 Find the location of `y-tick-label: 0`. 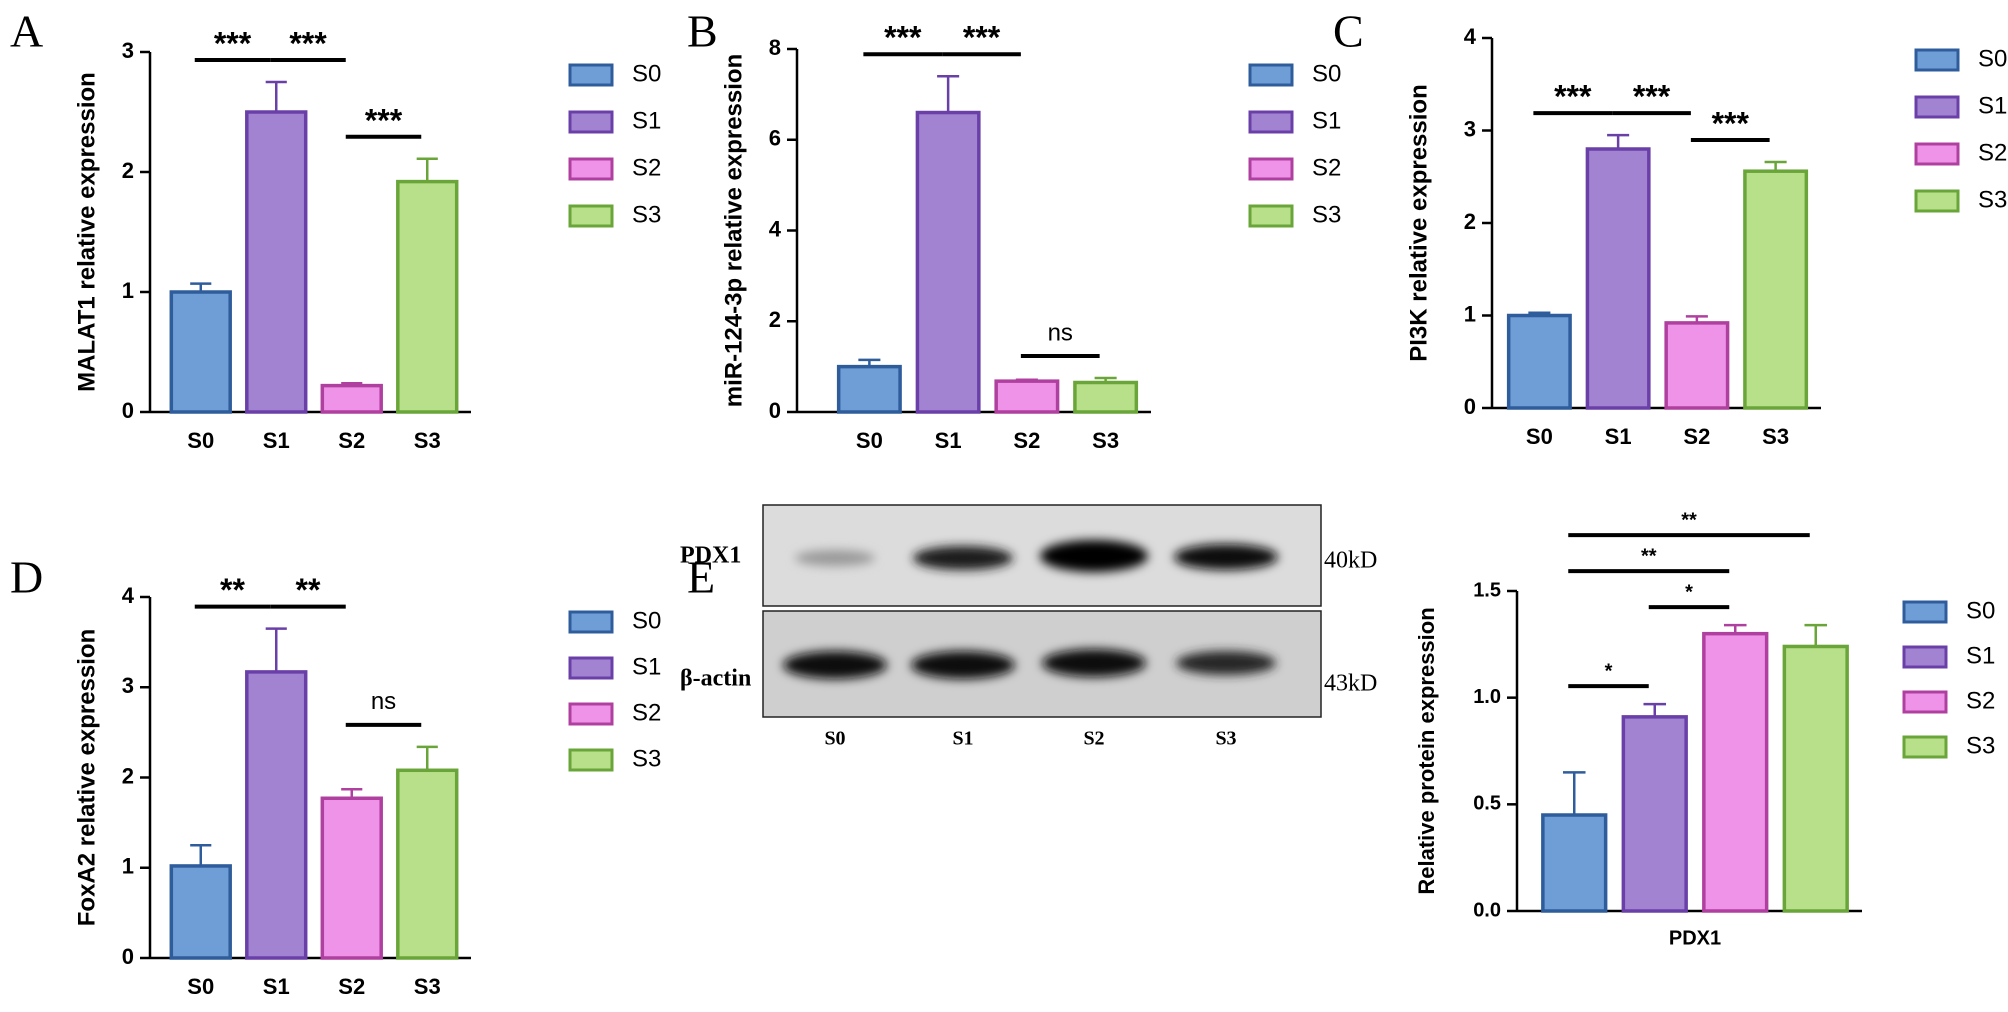

y-tick-label: 0 is located at coordinates (128, 410).